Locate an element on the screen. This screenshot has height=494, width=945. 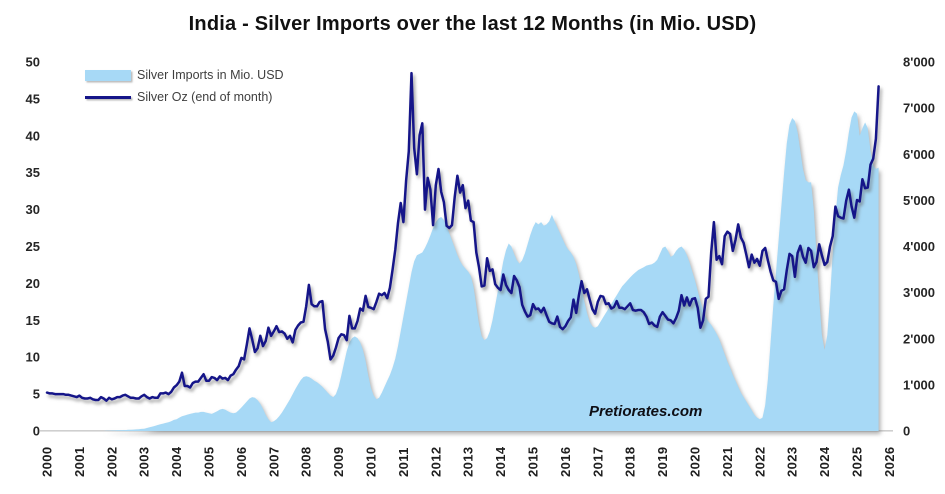
x-axis-year-label: 2008 is located at coordinates (306, 461).